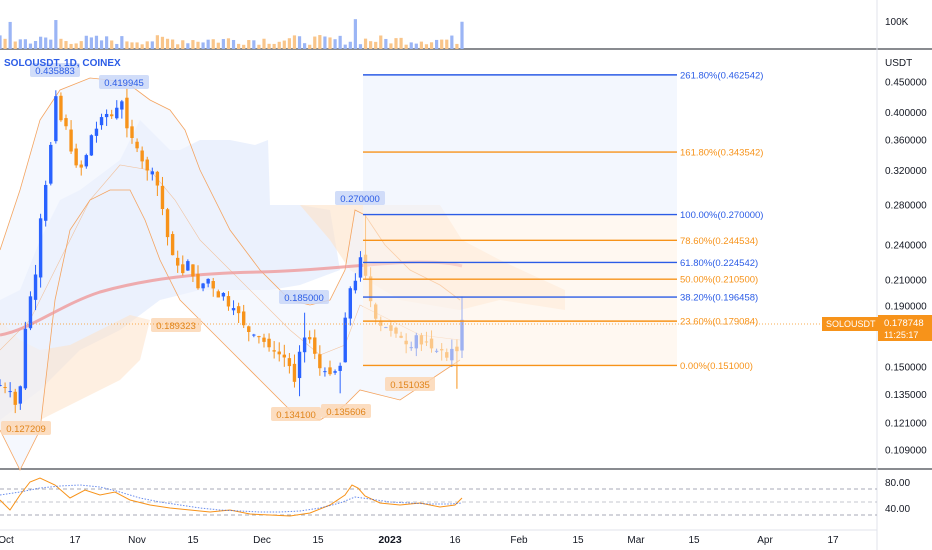 The height and width of the screenshot is (550, 932). What do you see at coordinates (716, 366) in the screenshot?
I see `fib-label-8: 0.00%(0.151000)` at bounding box center [716, 366].